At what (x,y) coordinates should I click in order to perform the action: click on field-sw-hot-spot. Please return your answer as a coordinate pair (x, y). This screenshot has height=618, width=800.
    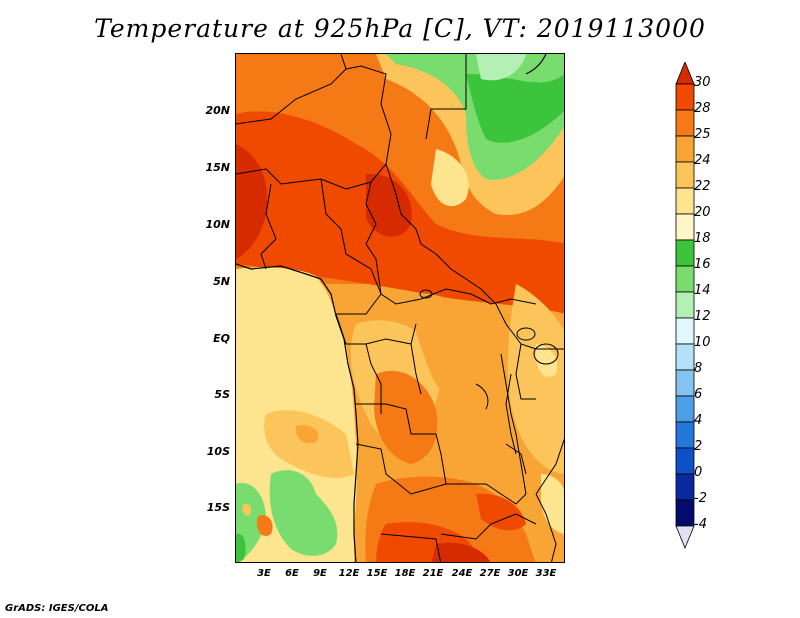
    Looking at the image, I should click on (265, 525).